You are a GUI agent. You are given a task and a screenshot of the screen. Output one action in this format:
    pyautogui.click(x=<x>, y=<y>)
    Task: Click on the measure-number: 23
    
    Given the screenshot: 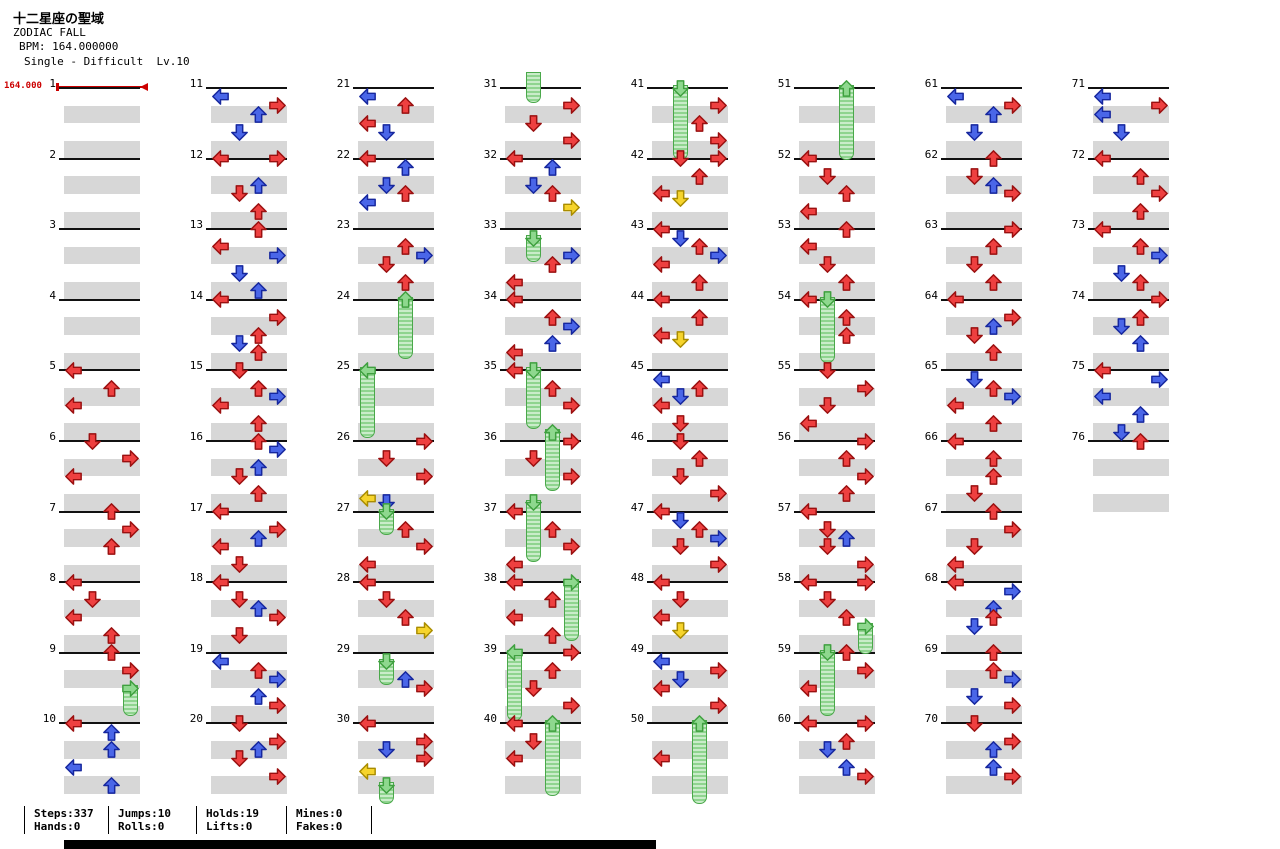 What is the action you would take?
    pyautogui.click(x=343, y=225)
    